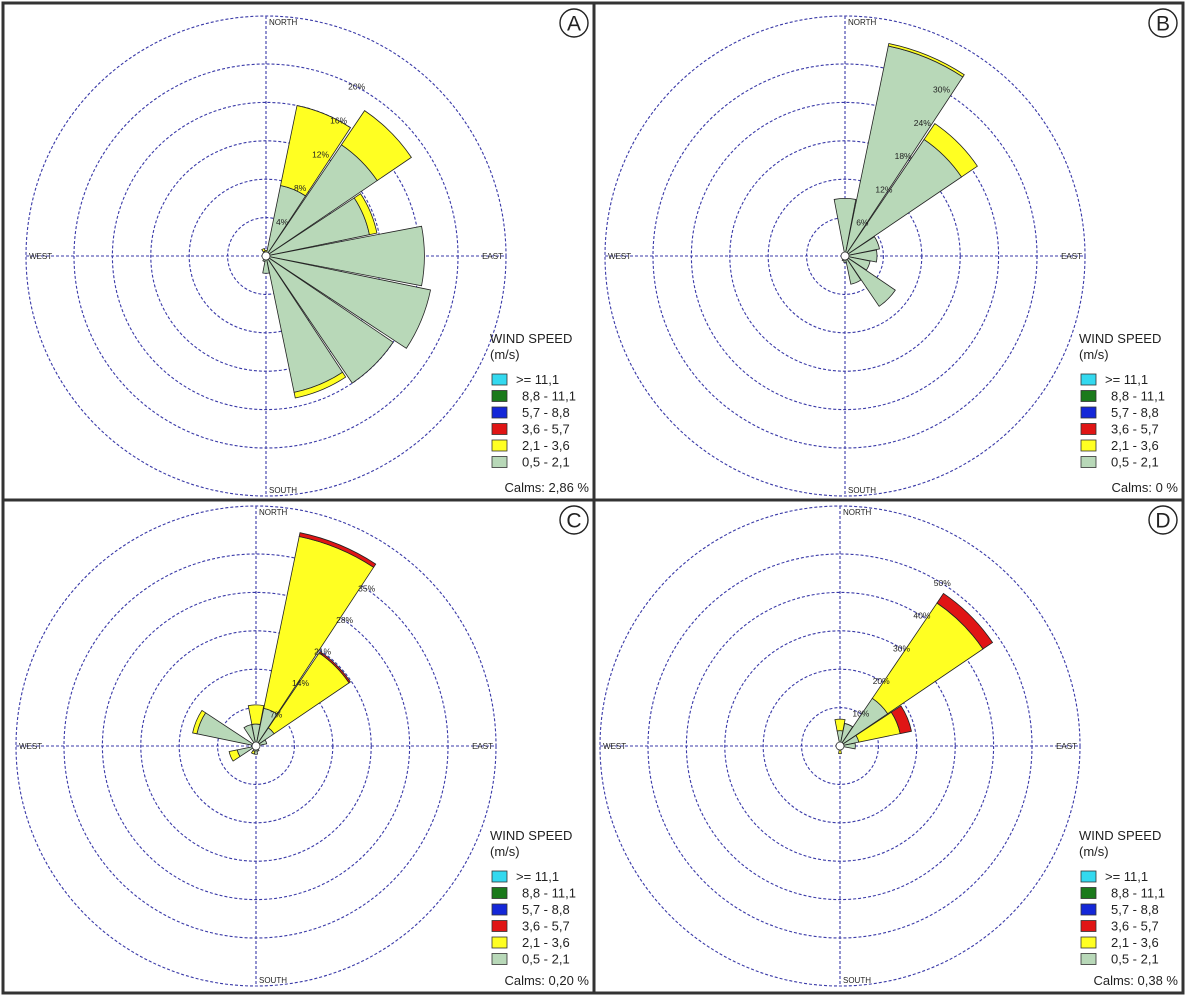 This screenshot has height=996, width=1186. Describe the element at coordinates (573, 521) in the screenshot. I see `panel-letter: C` at that location.